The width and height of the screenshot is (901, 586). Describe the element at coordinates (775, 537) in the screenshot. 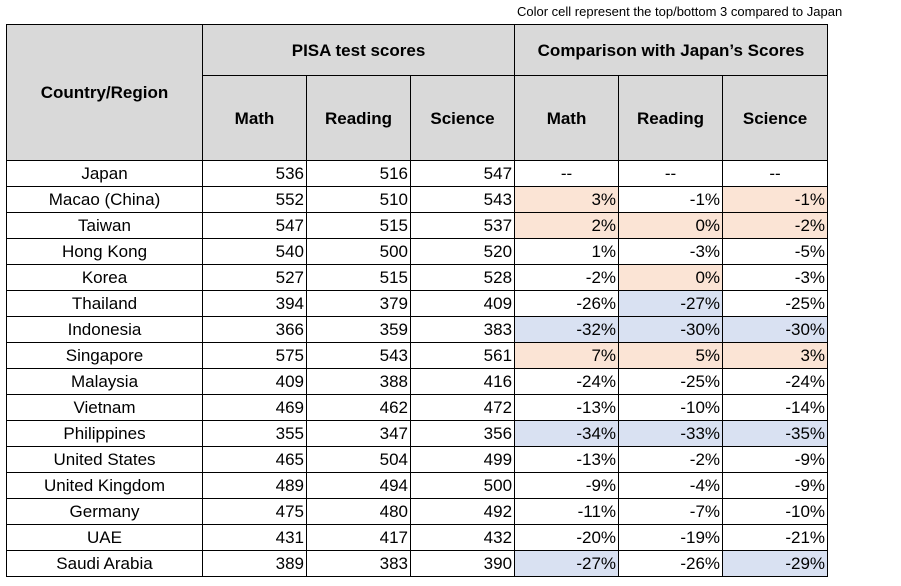

I see `science-comparison-cell: -21%` at that location.